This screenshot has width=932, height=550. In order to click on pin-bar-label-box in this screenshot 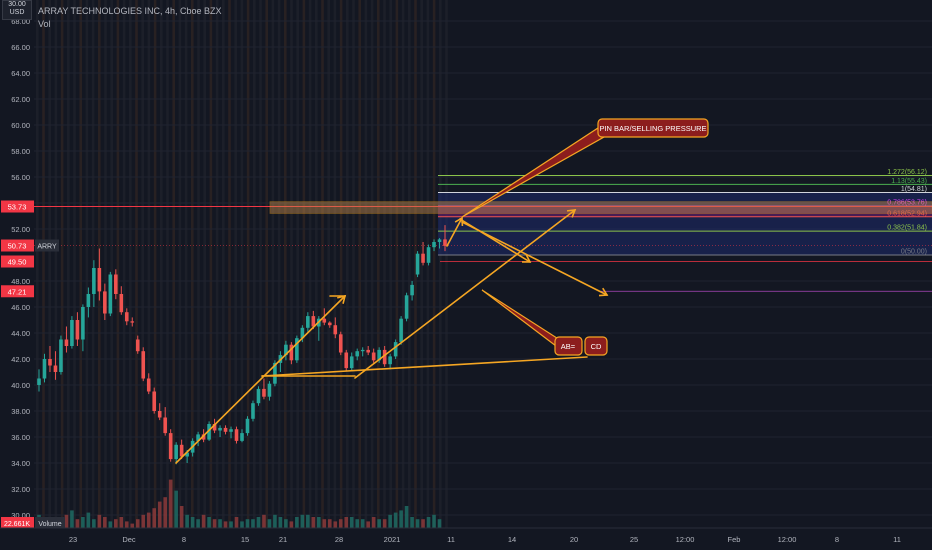, I will do `click(653, 128)`.